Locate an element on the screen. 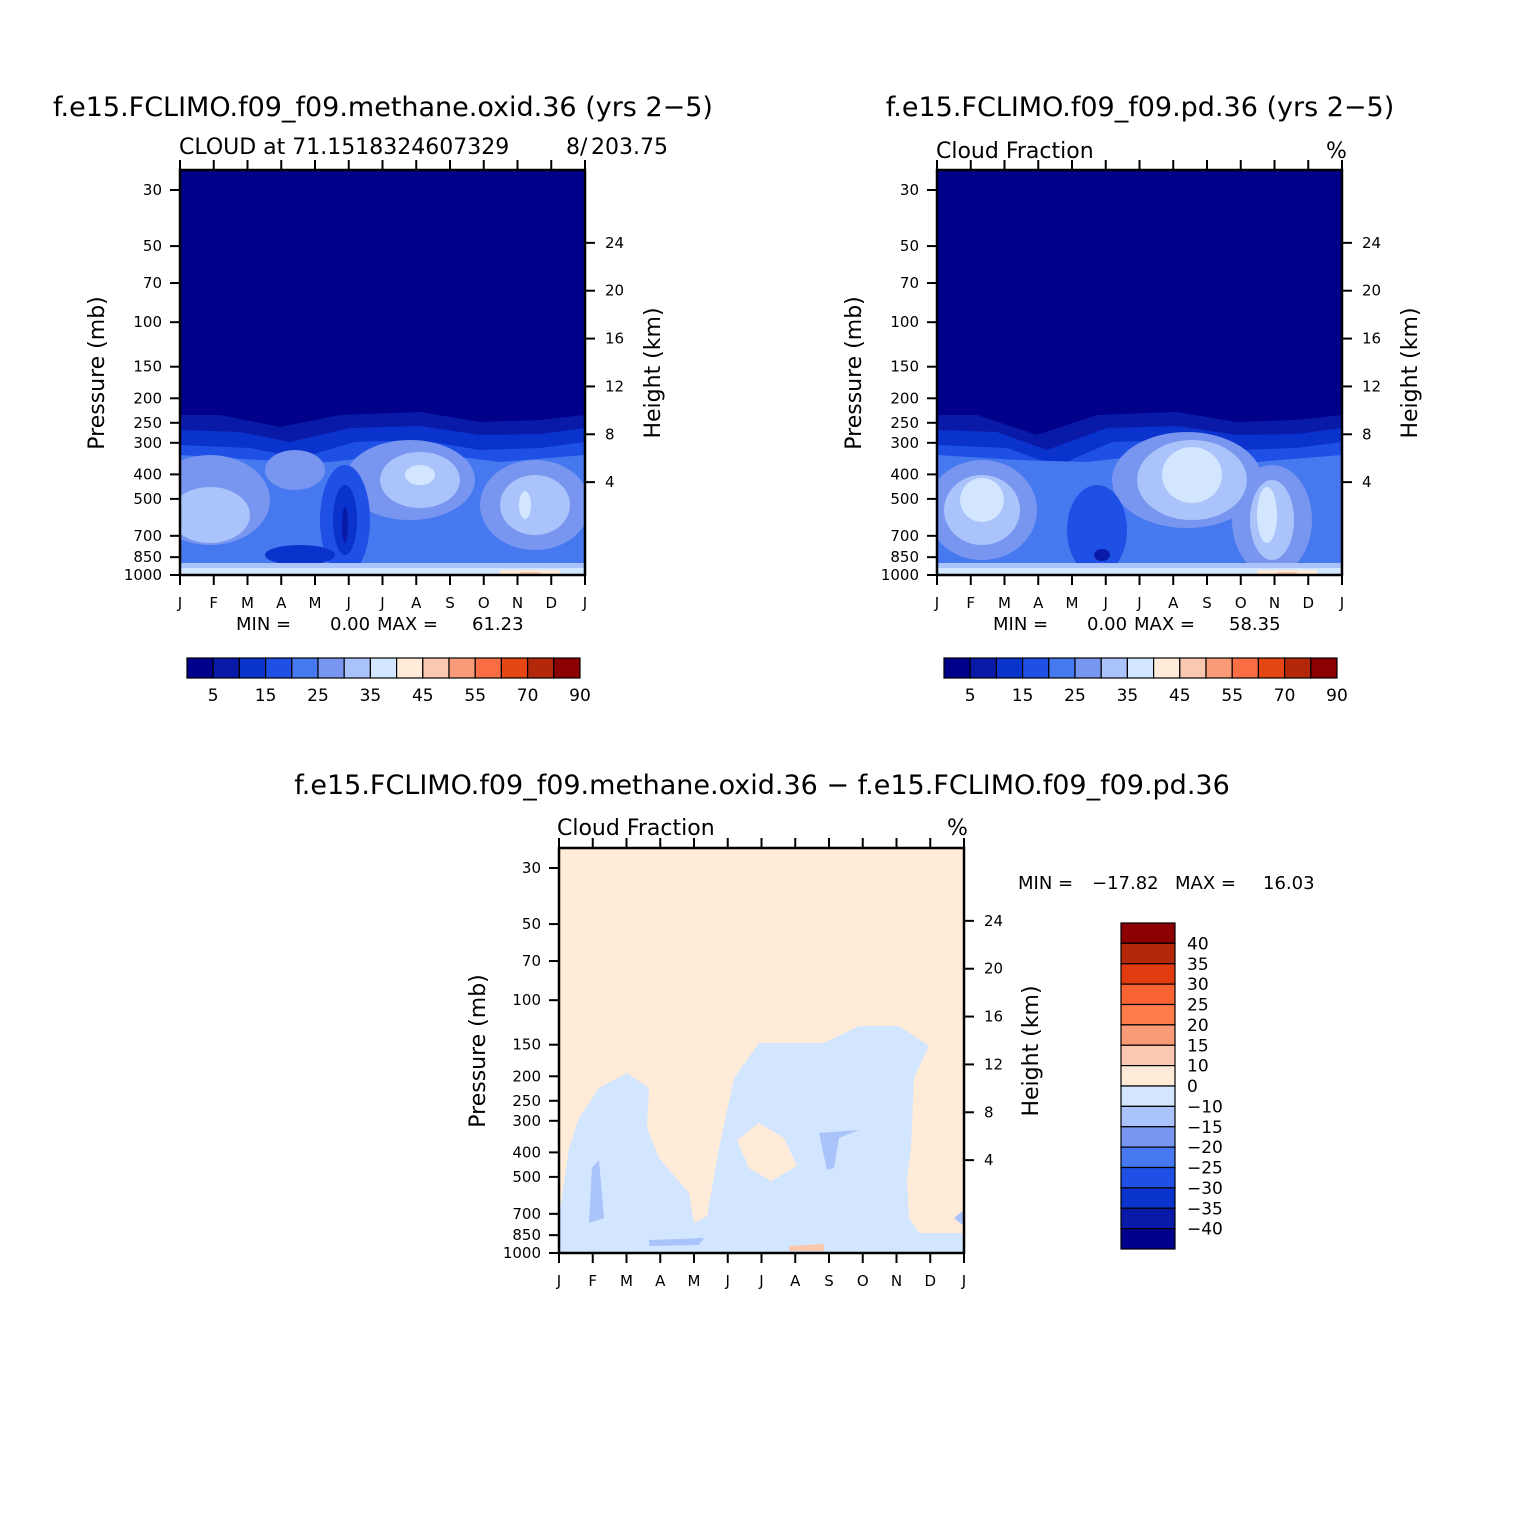 Image resolution: width=1524 pixels, height=1529 pixels. panel-3-y-axis-label: Pressure (mb) is located at coordinates (478, 1051).